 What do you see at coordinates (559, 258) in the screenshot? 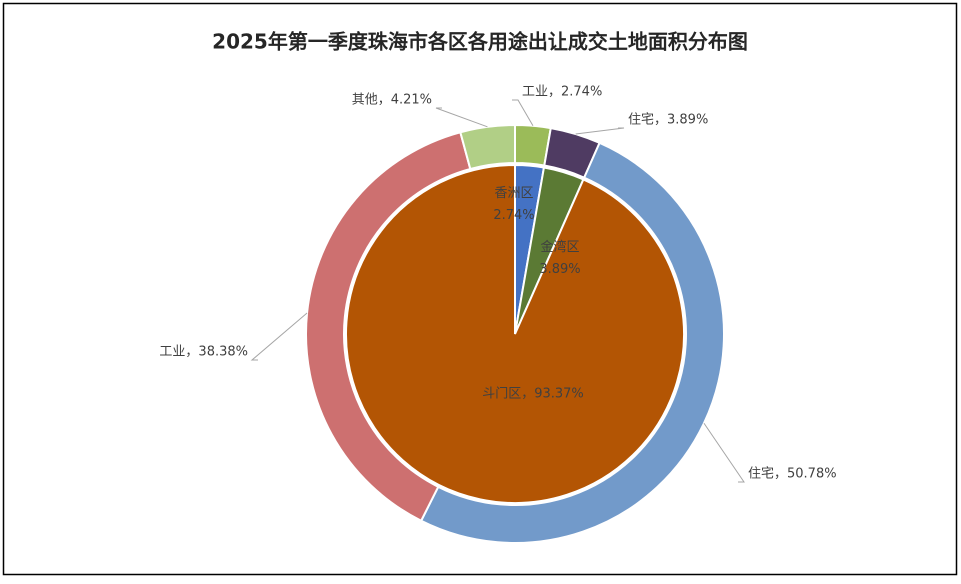
I see `inner-label: 金湾区 3.89%` at bounding box center [559, 258].